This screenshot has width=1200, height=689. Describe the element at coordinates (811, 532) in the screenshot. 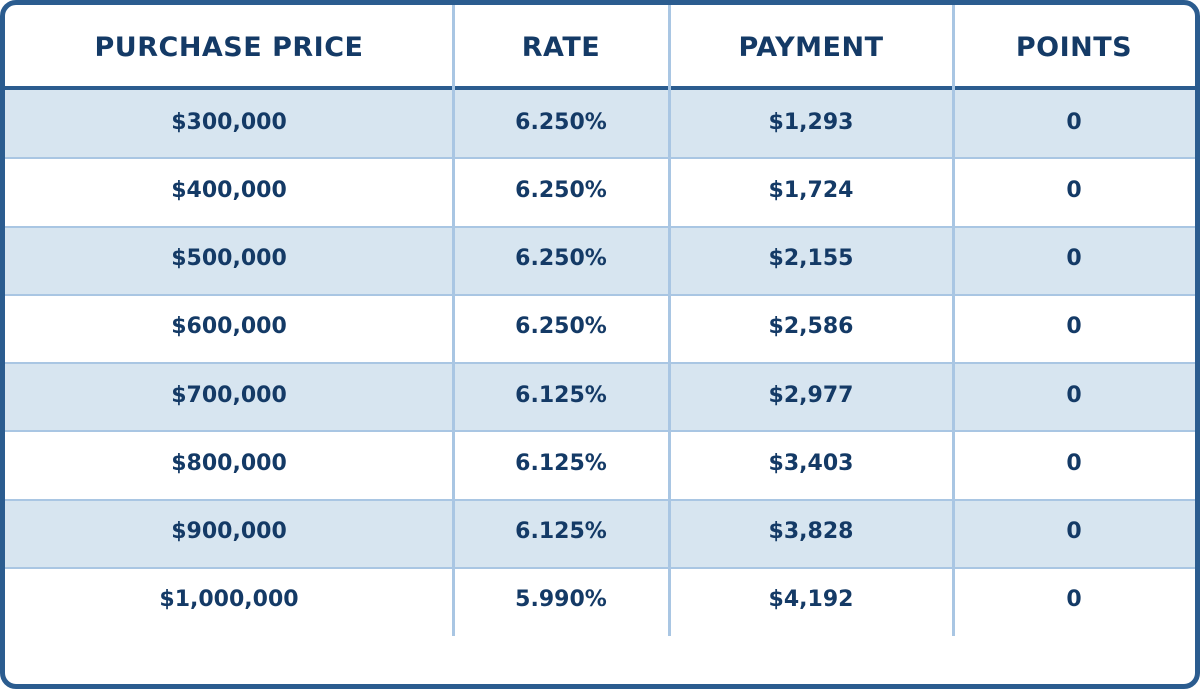

I see `table-cell: $3,828` at that location.